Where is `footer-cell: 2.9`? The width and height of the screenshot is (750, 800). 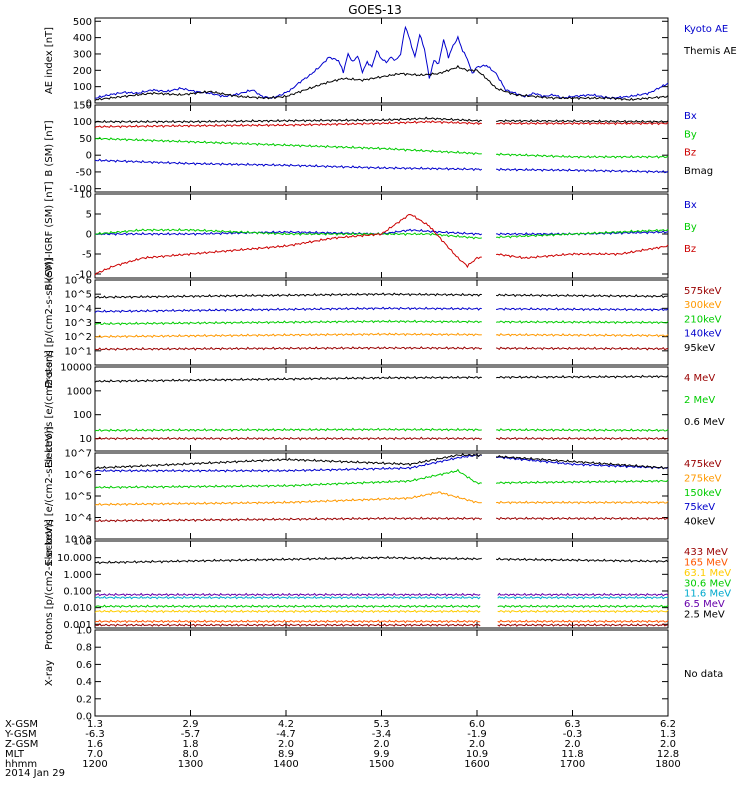
footer-cell: 2.9 is located at coordinates (191, 724).